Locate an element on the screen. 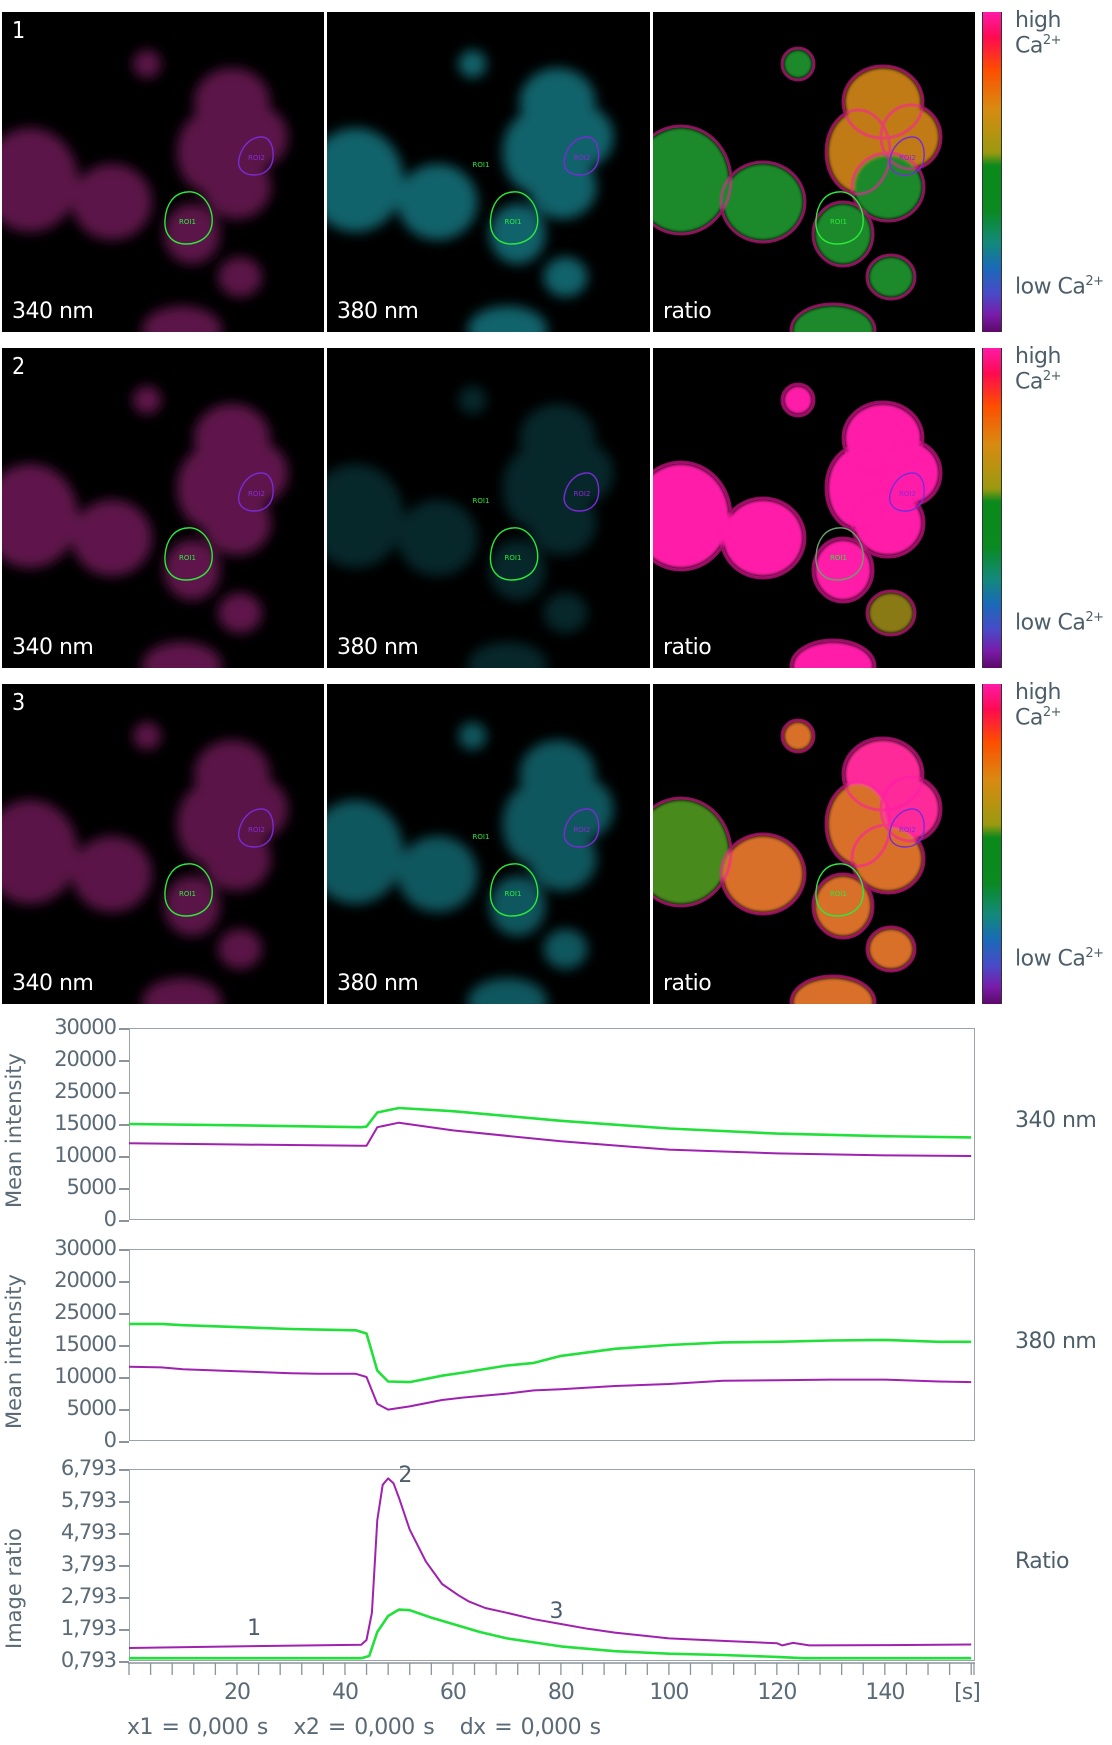 The width and height of the screenshot is (1112, 1745). panel-380-2: ROI1 ROI2 ROI1 380 nm is located at coordinates (488, 508).